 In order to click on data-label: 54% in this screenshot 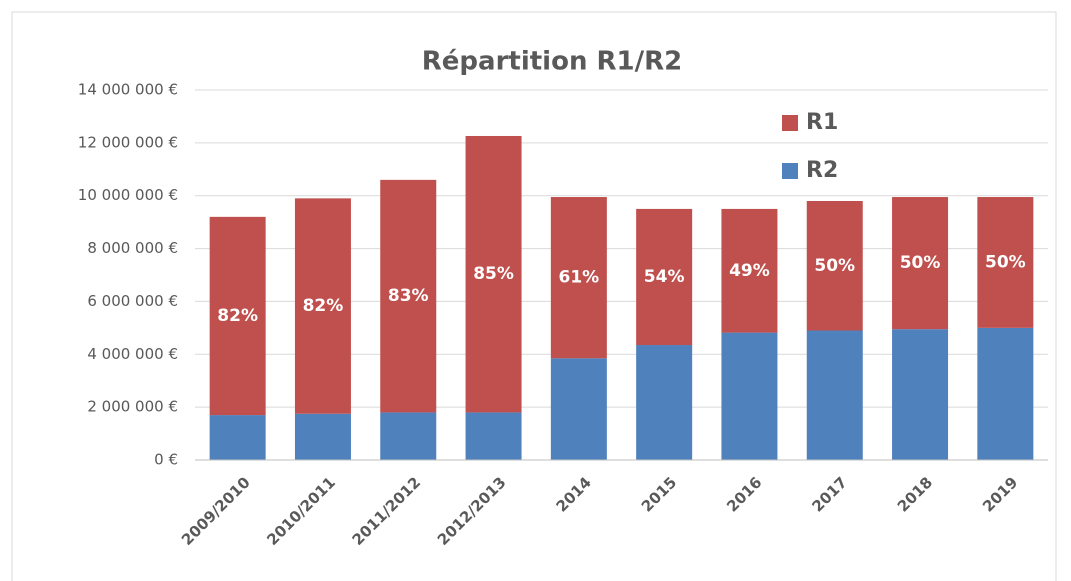, I will do `click(664, 277)`.